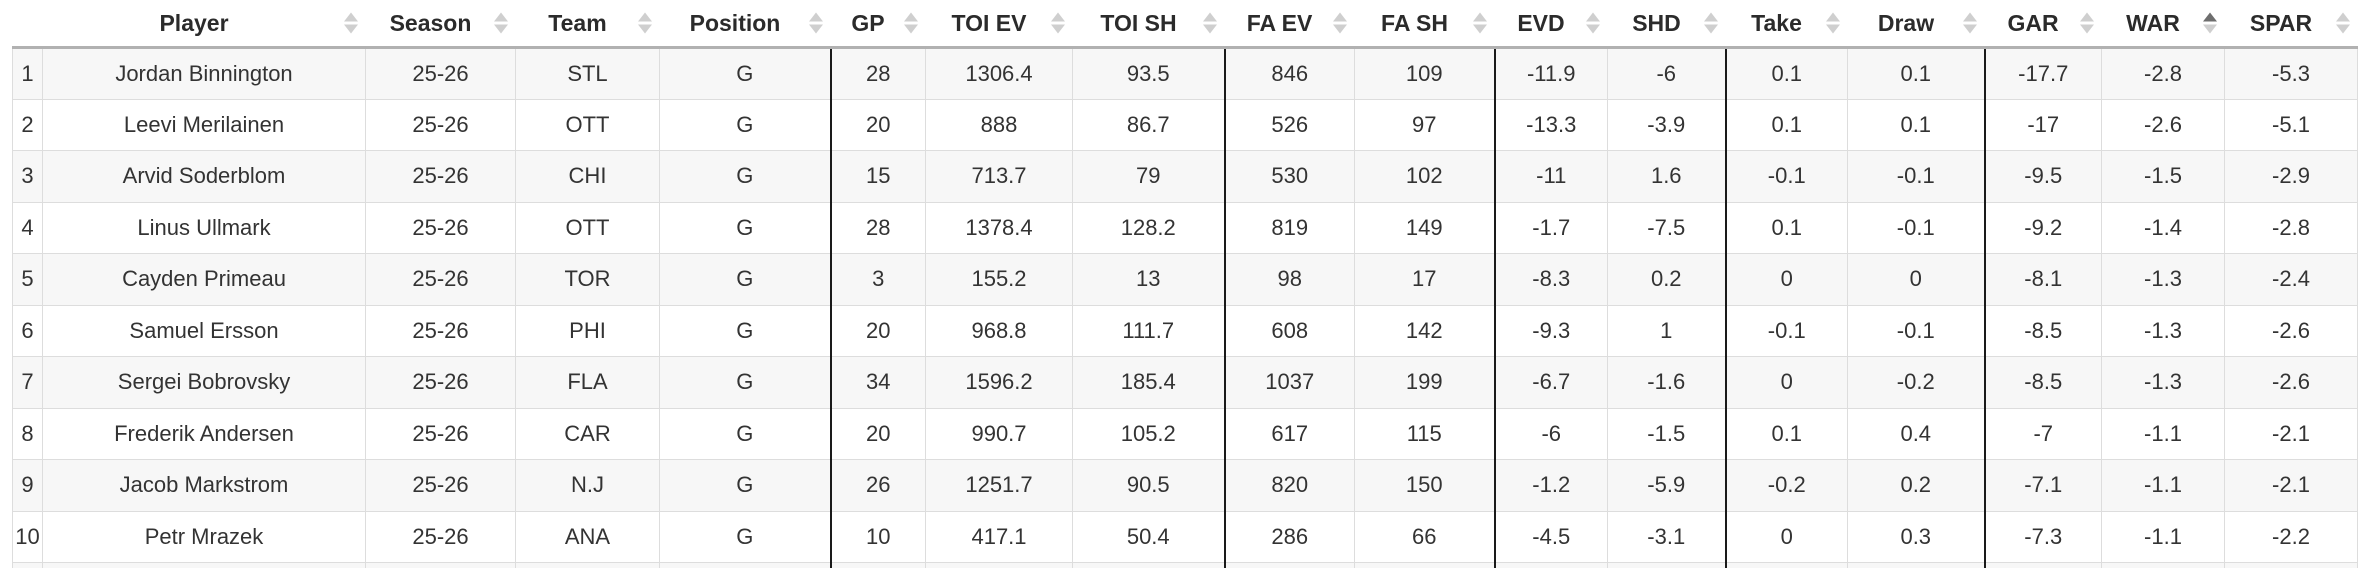  I want to click on column-header-draw: Draw, so click(1916, 24).